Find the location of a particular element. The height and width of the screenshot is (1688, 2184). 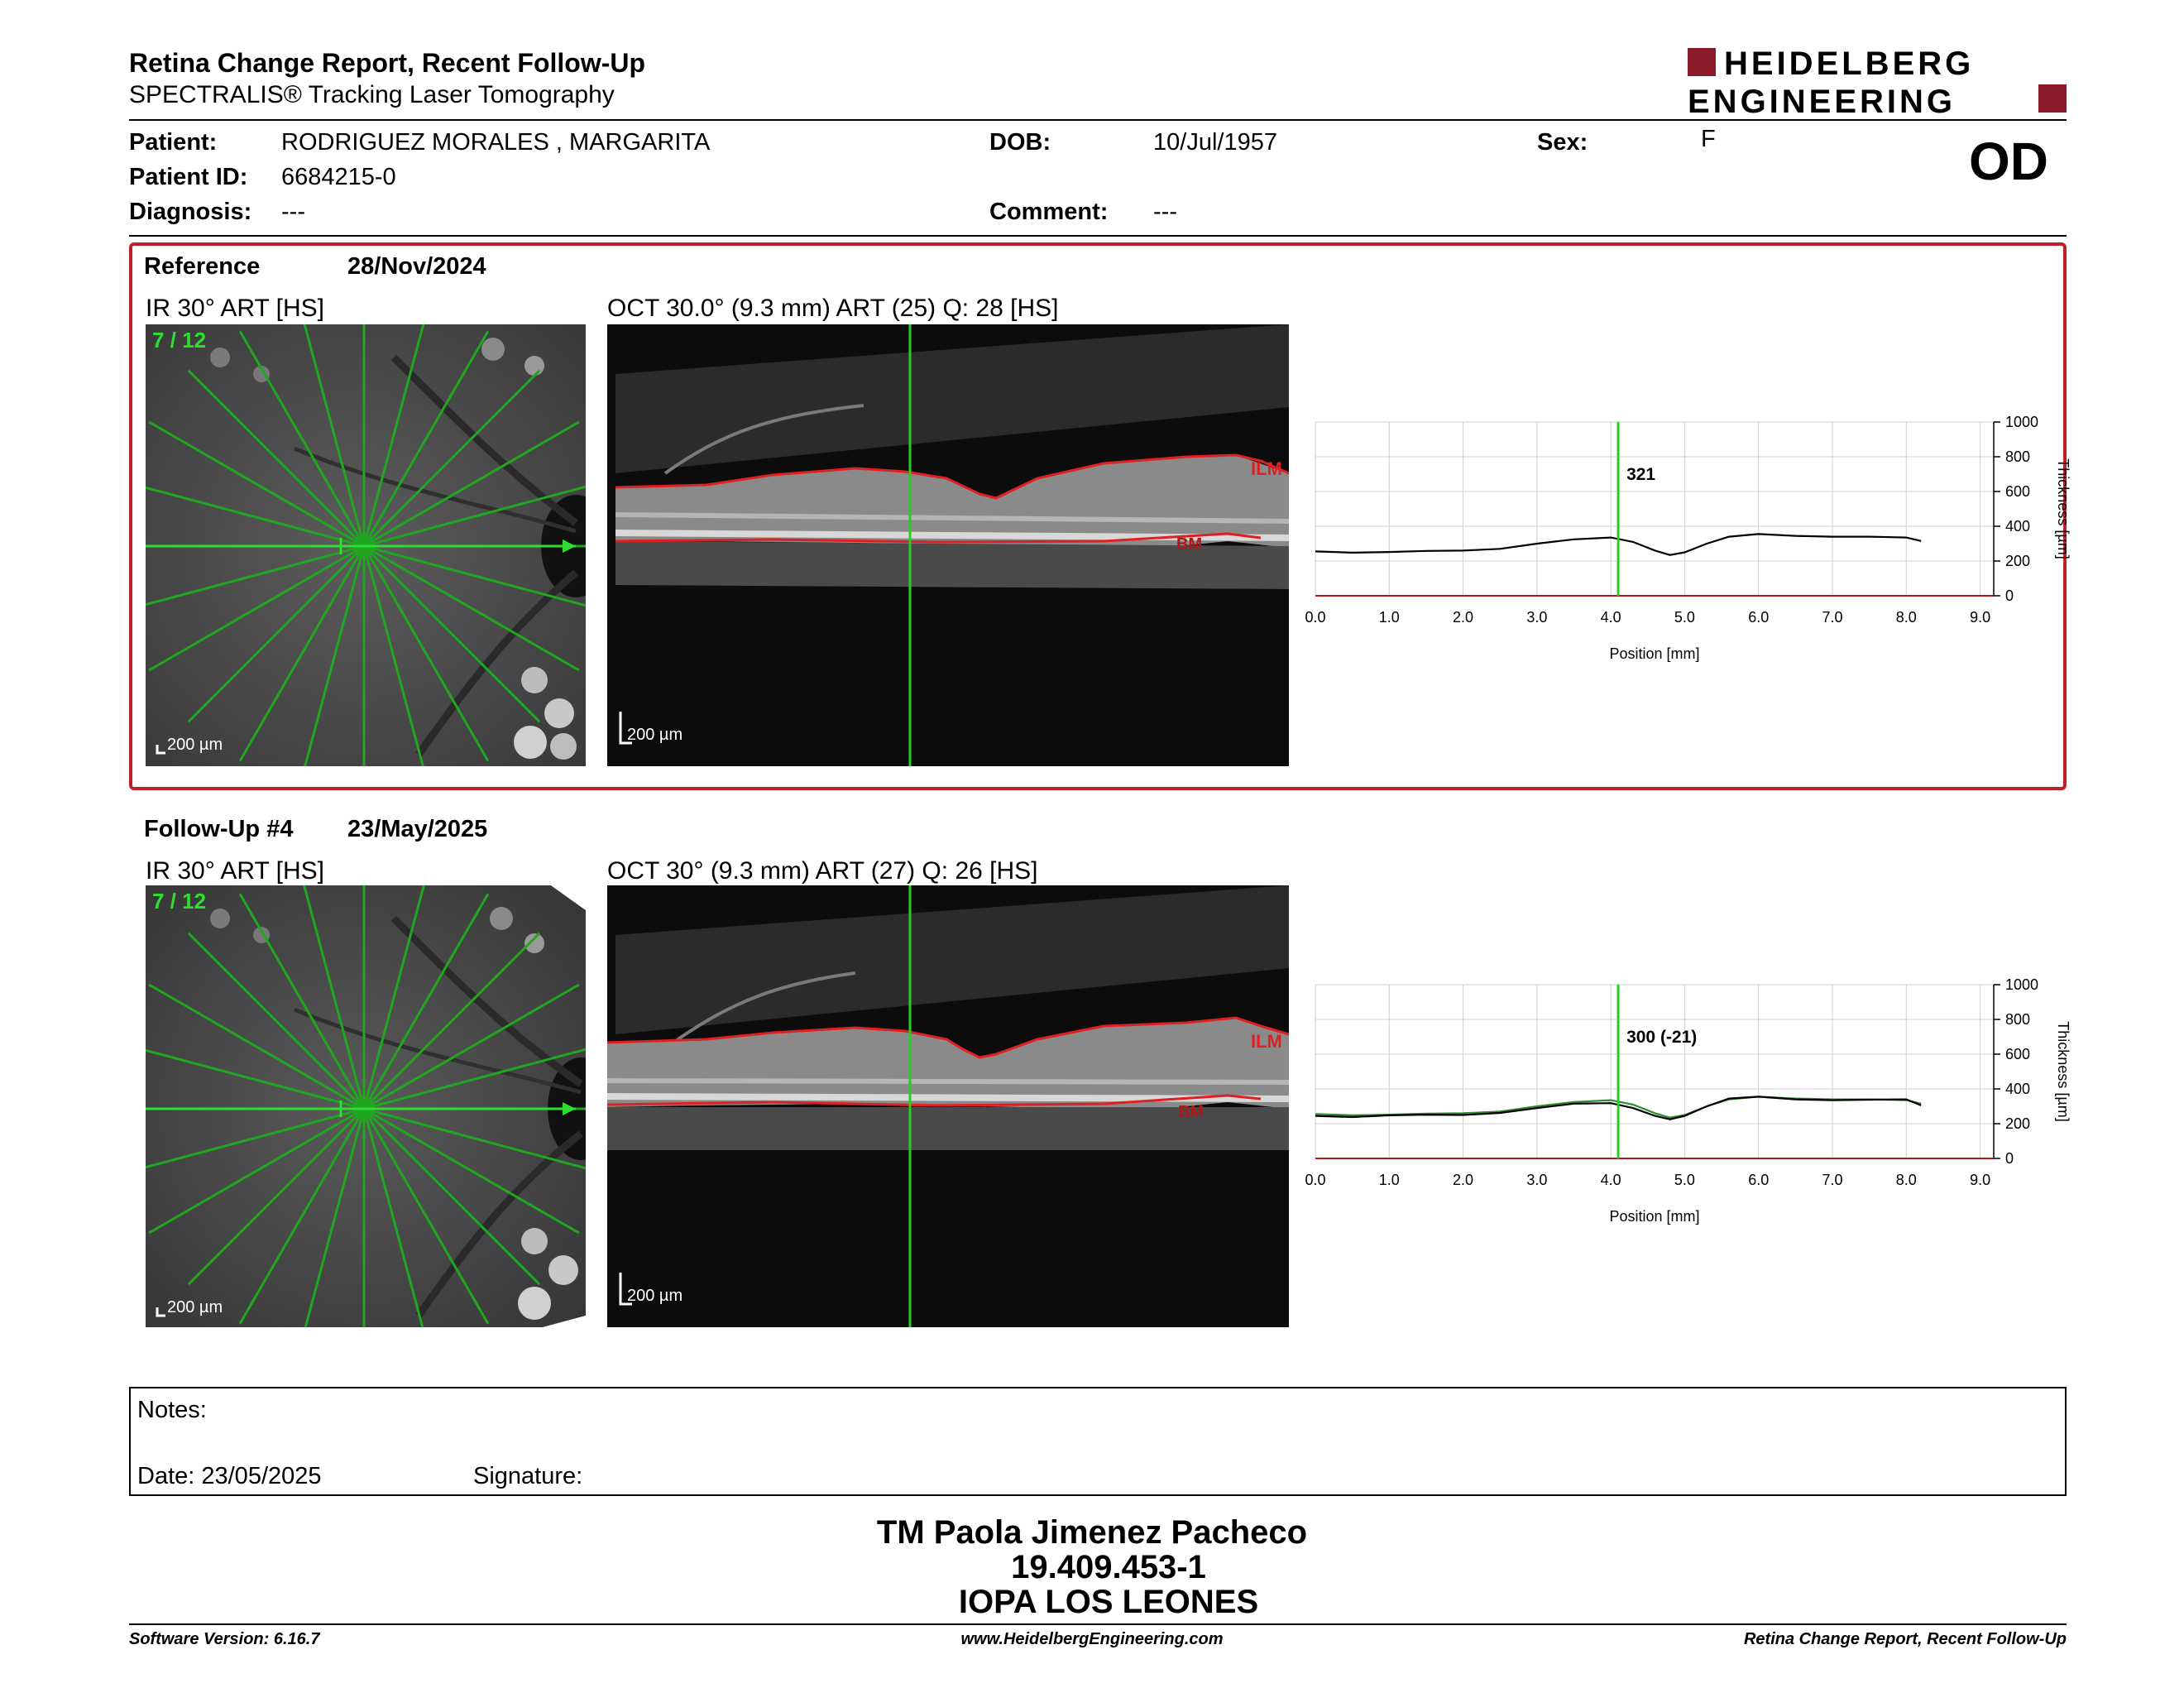

reference-oct-image: ILM BM 200 µm is located at coordinates (948, 545).